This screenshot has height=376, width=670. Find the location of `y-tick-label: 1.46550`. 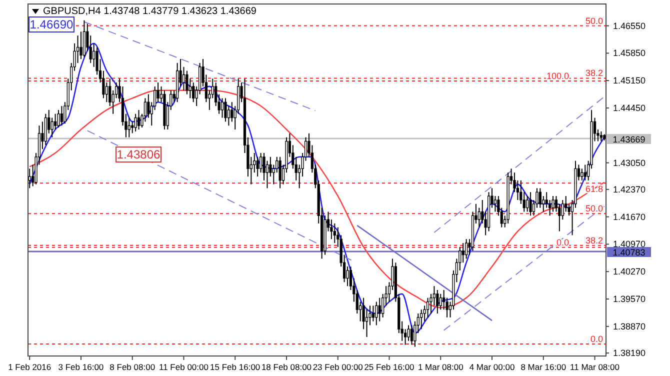

y-tick-label: 1.46550 is located at coordinates (629, 25).